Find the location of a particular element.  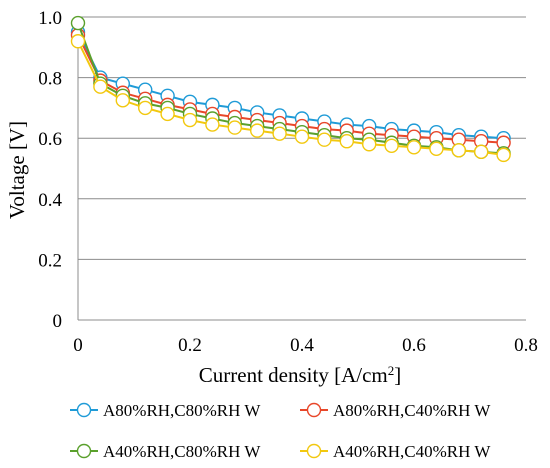

x-axis-title: Current density [A/cm2] is located at coordinates (300, 375).